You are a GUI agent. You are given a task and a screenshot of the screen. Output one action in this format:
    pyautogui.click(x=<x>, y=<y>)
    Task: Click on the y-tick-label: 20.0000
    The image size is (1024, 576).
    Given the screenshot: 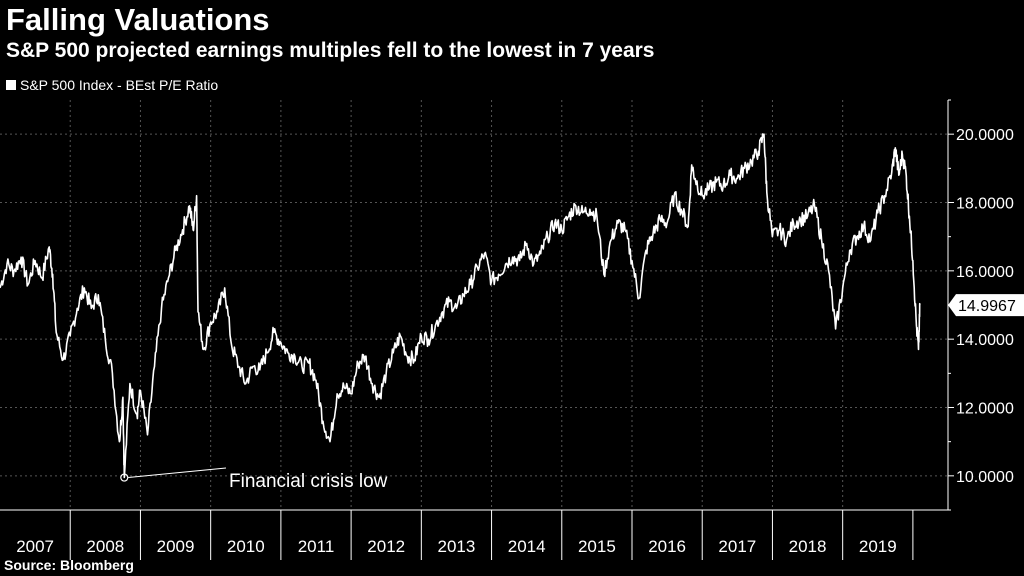 What is the action you would take?
    pyautogui.click(x=985, y=135)
    